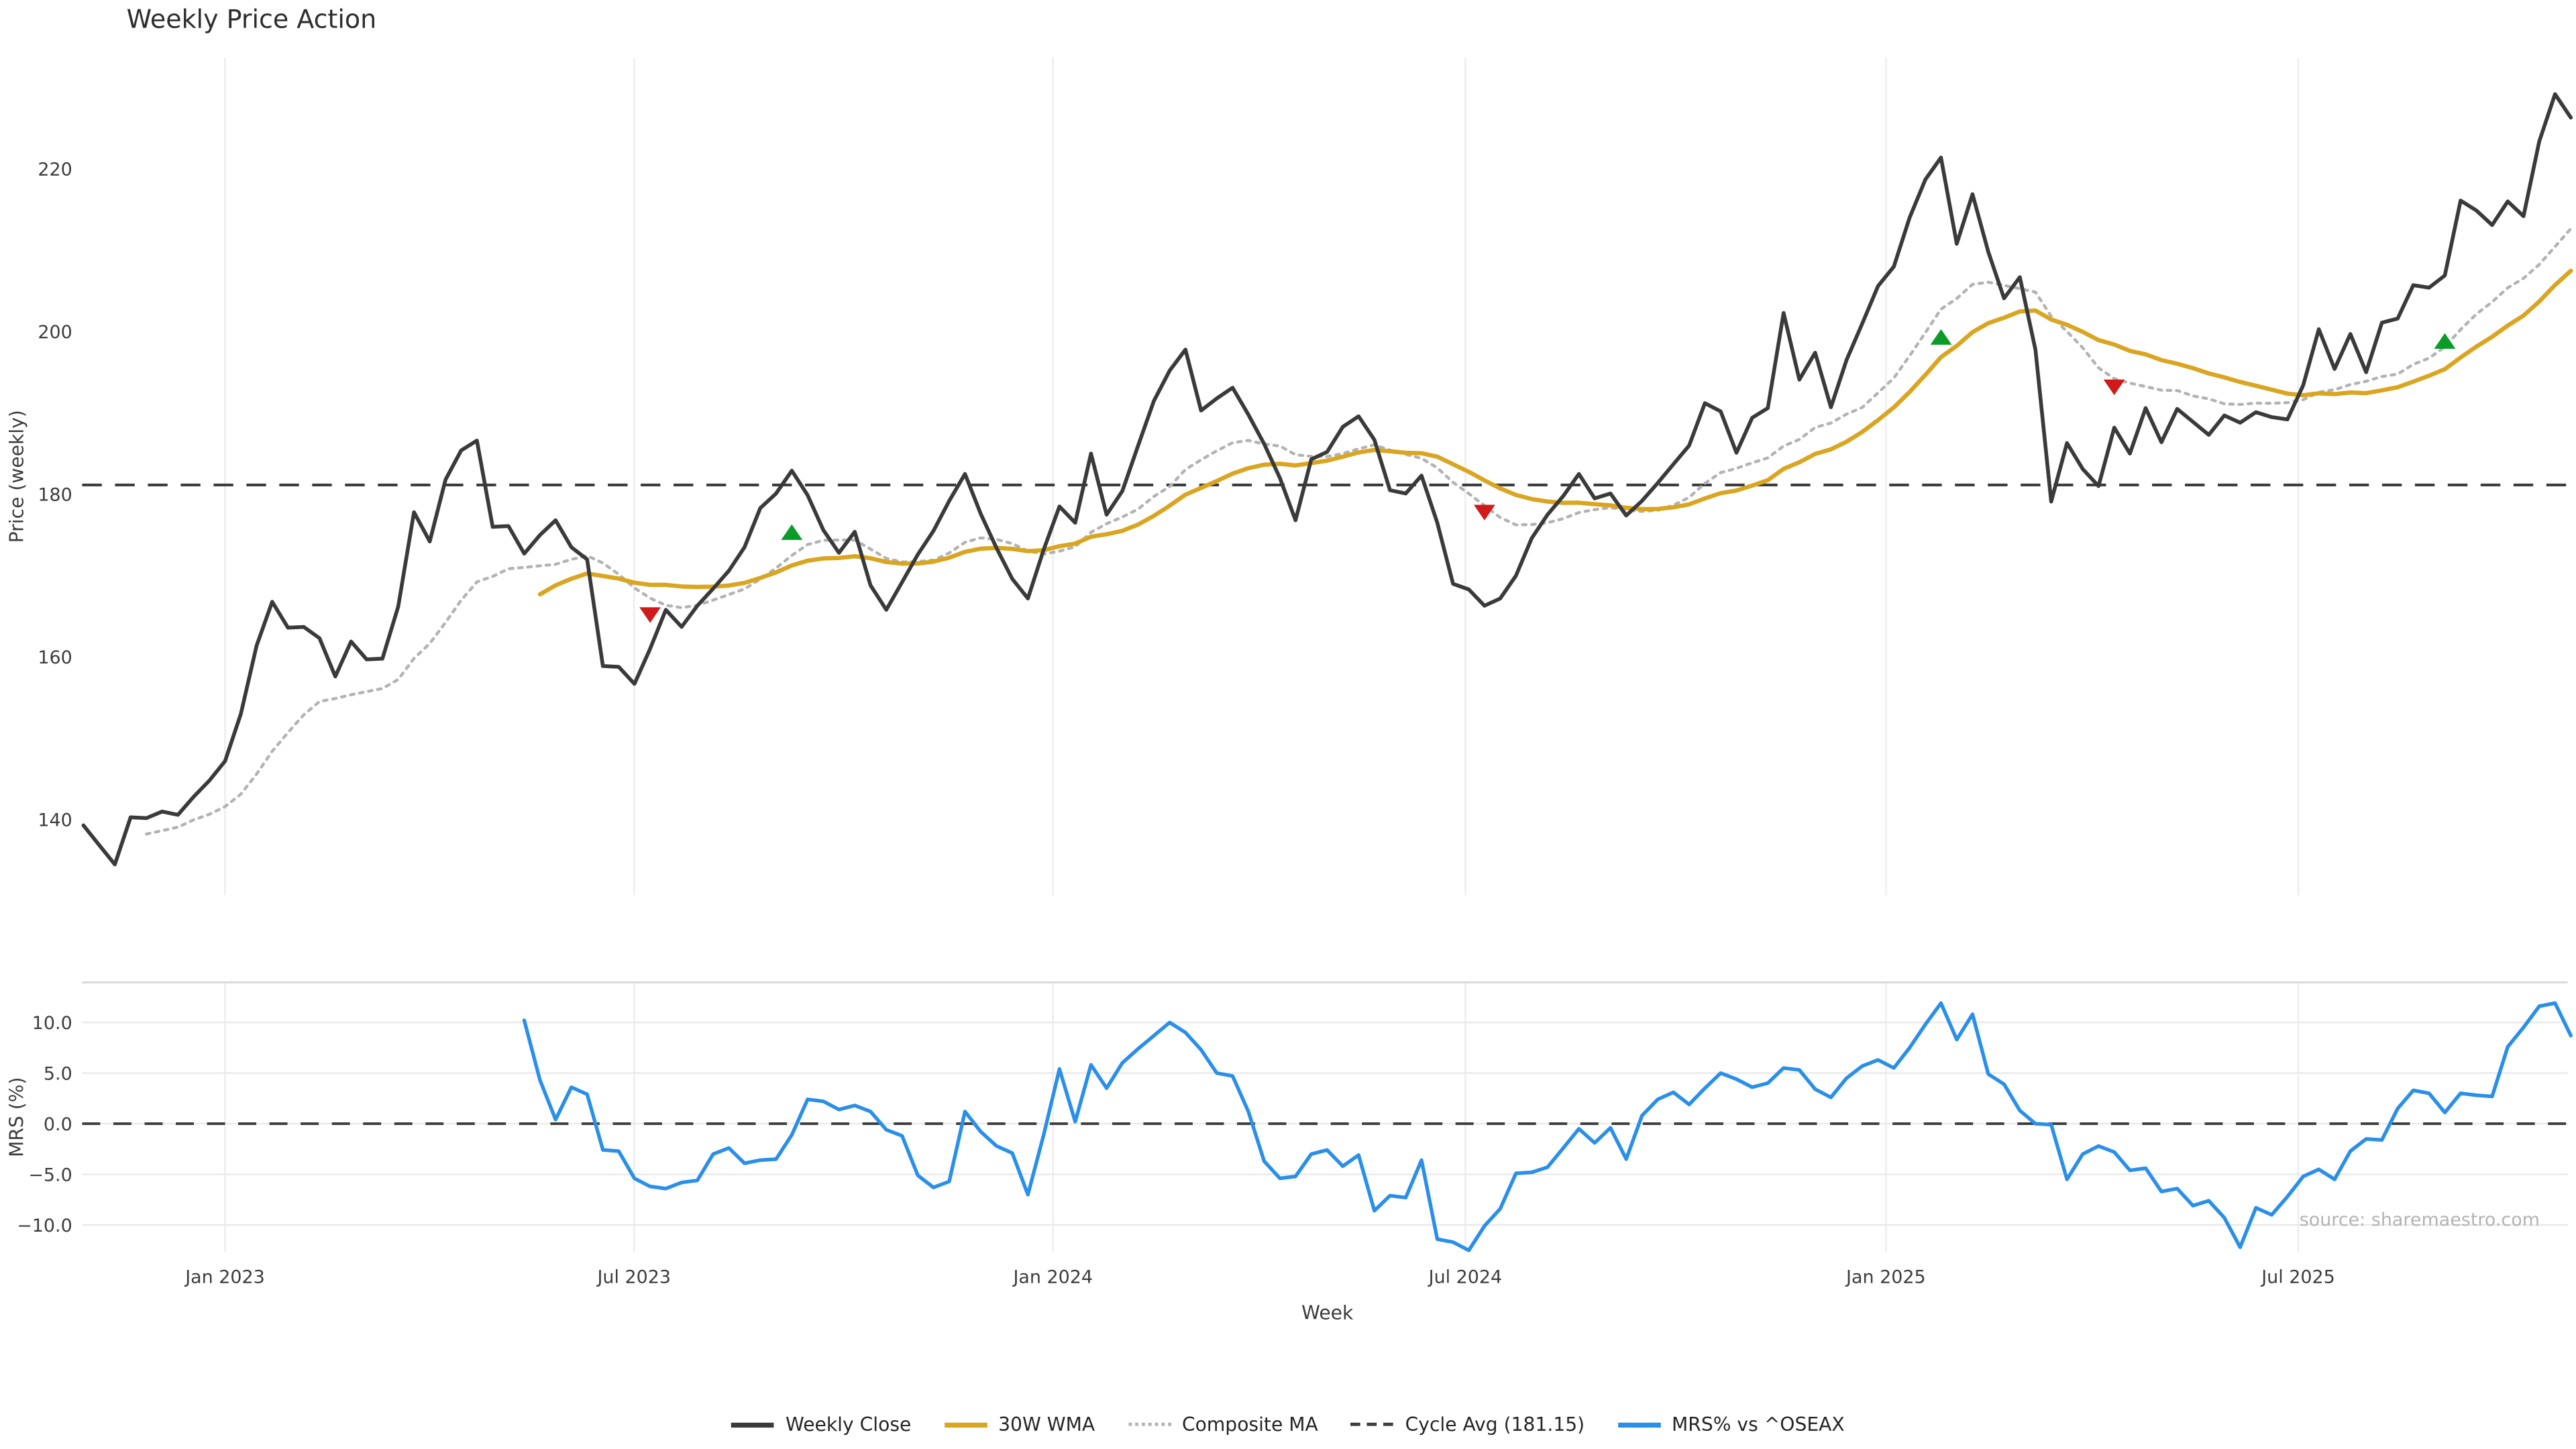  What do you see at coordinates (16, 476) in the screenshot?
I see `price-axis-label: Price (weekly)` at bounding box center [16, 476].